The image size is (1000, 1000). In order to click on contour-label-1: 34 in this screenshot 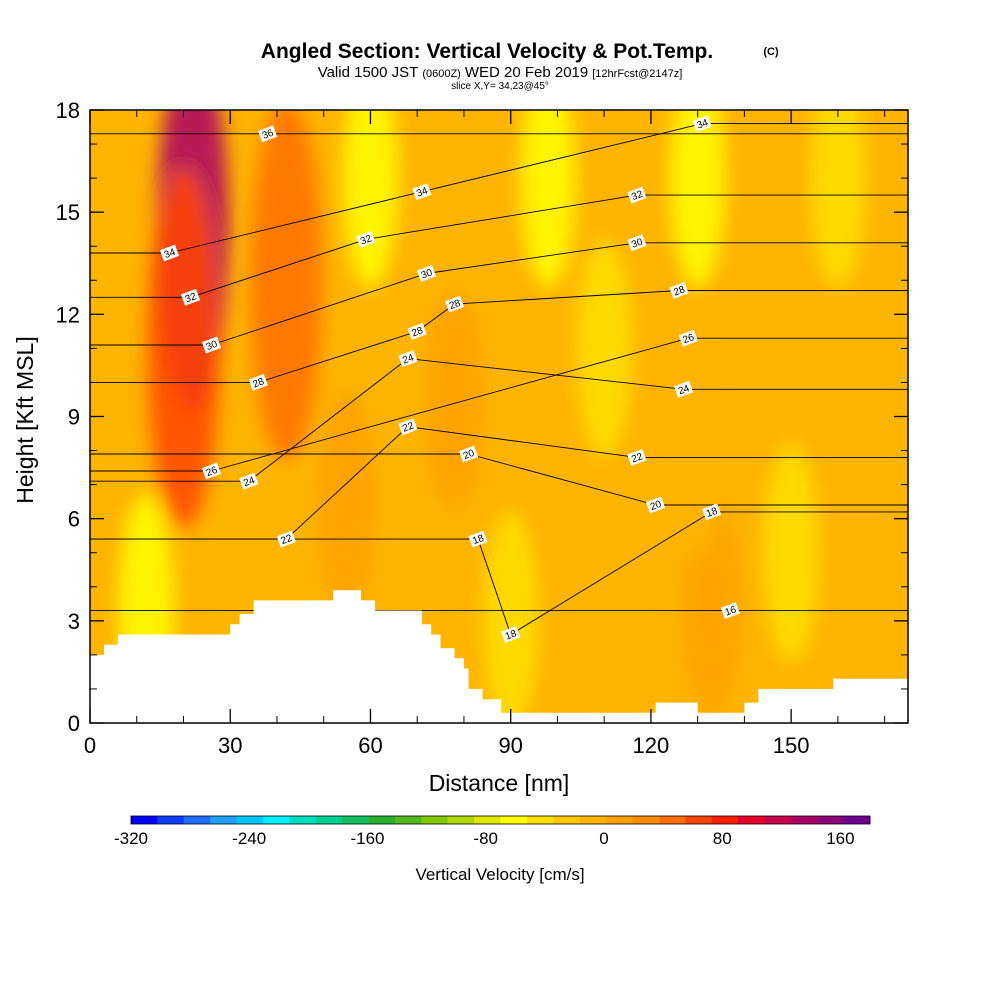, I will do `click(702, 123)`.